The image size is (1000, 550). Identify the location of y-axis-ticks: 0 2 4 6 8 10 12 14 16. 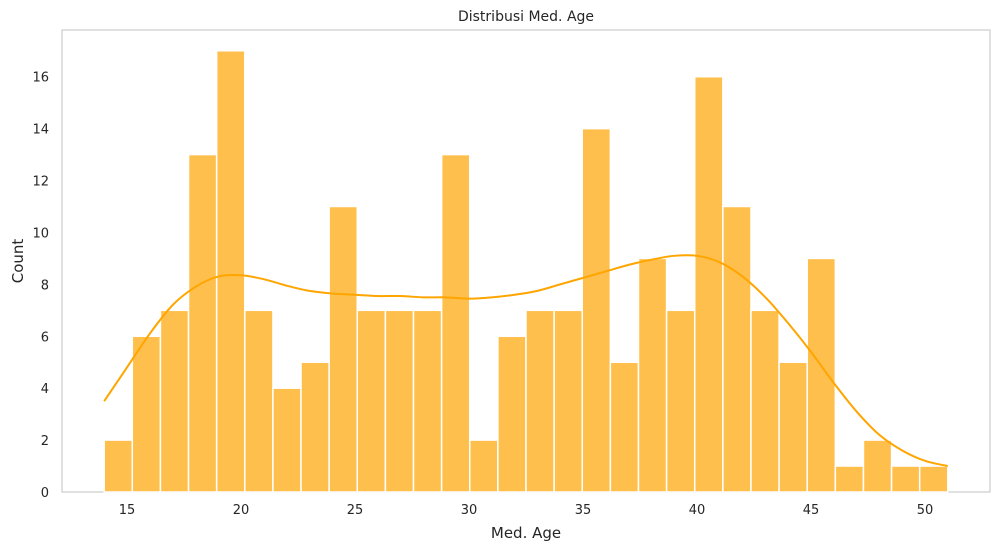
(40, 286).